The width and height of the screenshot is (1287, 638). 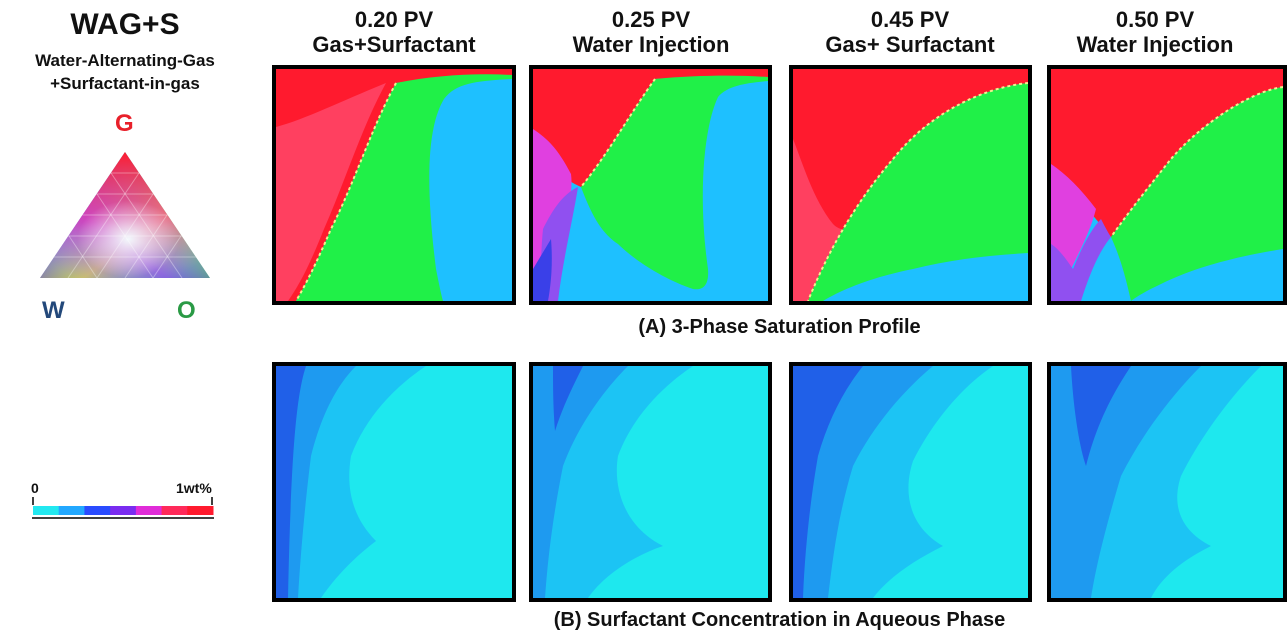 What do you see at coordinates (394, 482) in the screenshot?
I see `concentration-panel-0.20pv` at bounding box center [394, 482].